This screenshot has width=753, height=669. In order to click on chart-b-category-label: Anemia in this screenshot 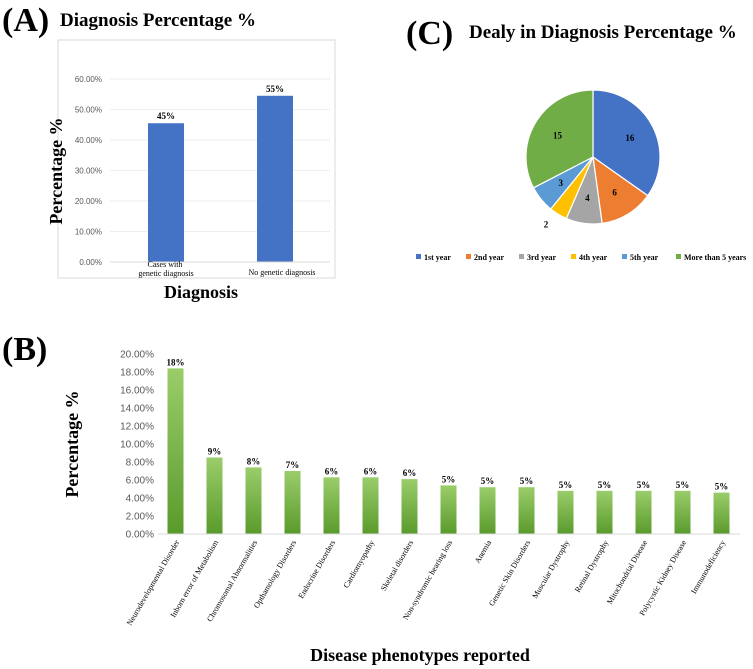, I will do `click(483, 551)`.